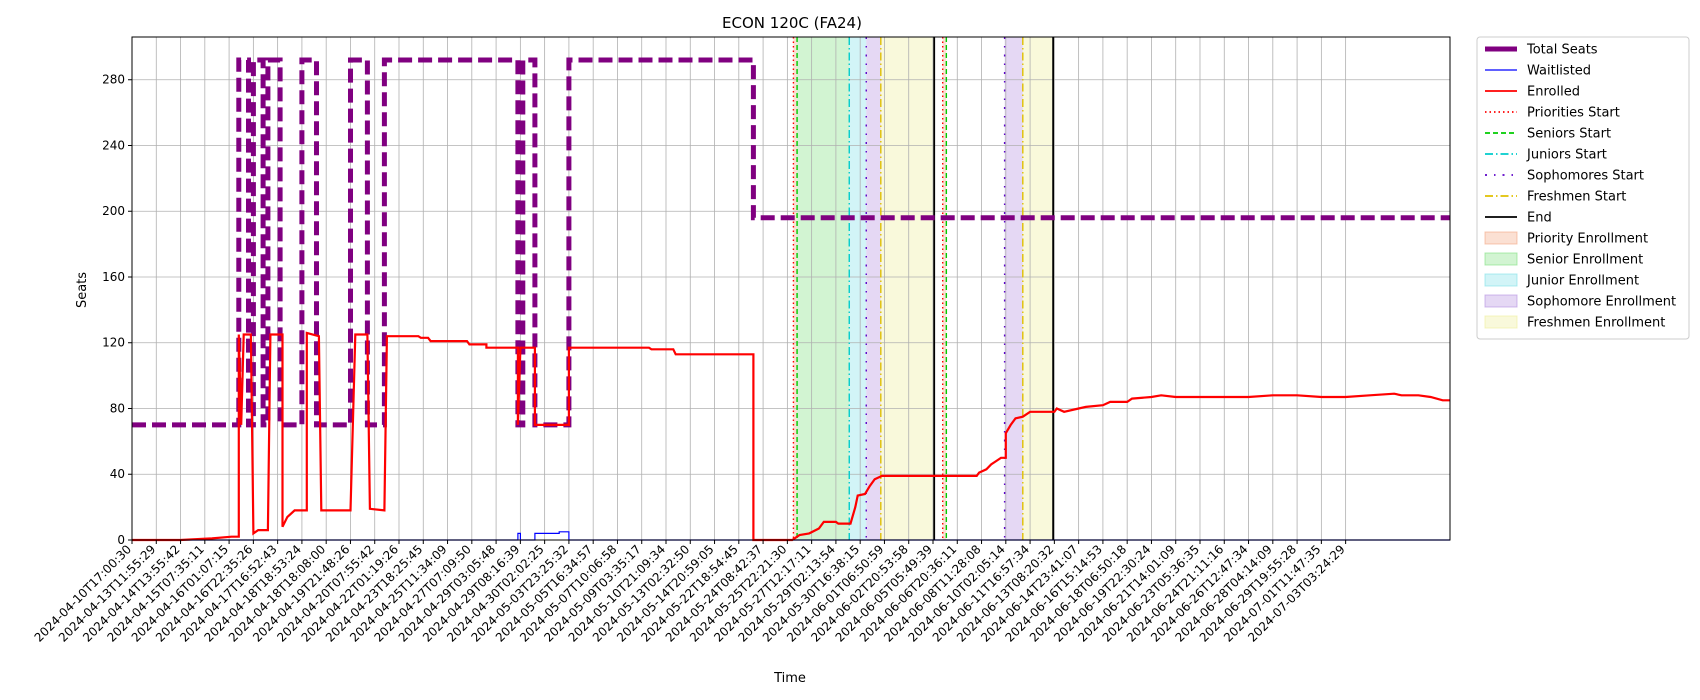 The width and height of the screenshot is (1700, 700). What do you see at coordinates (1582, 281) in the screenshot?
I see `legend-label: Junior Enrollment` at bounding box center [1582, 281].